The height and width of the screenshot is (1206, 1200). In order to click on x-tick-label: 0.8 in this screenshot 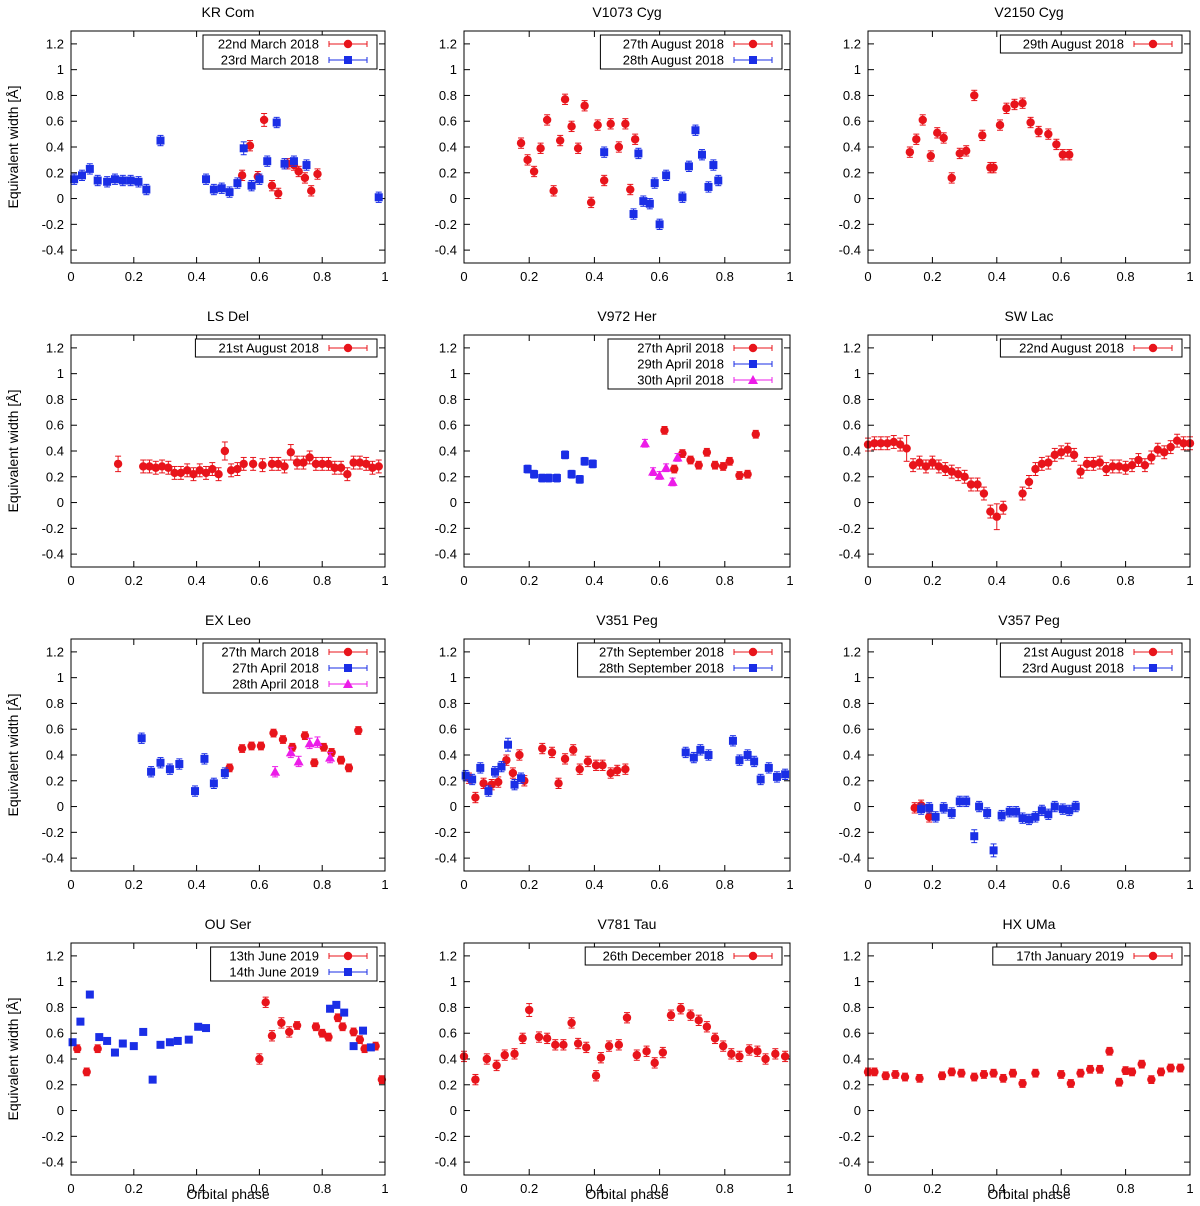, I will do `click(1126, 580)`.